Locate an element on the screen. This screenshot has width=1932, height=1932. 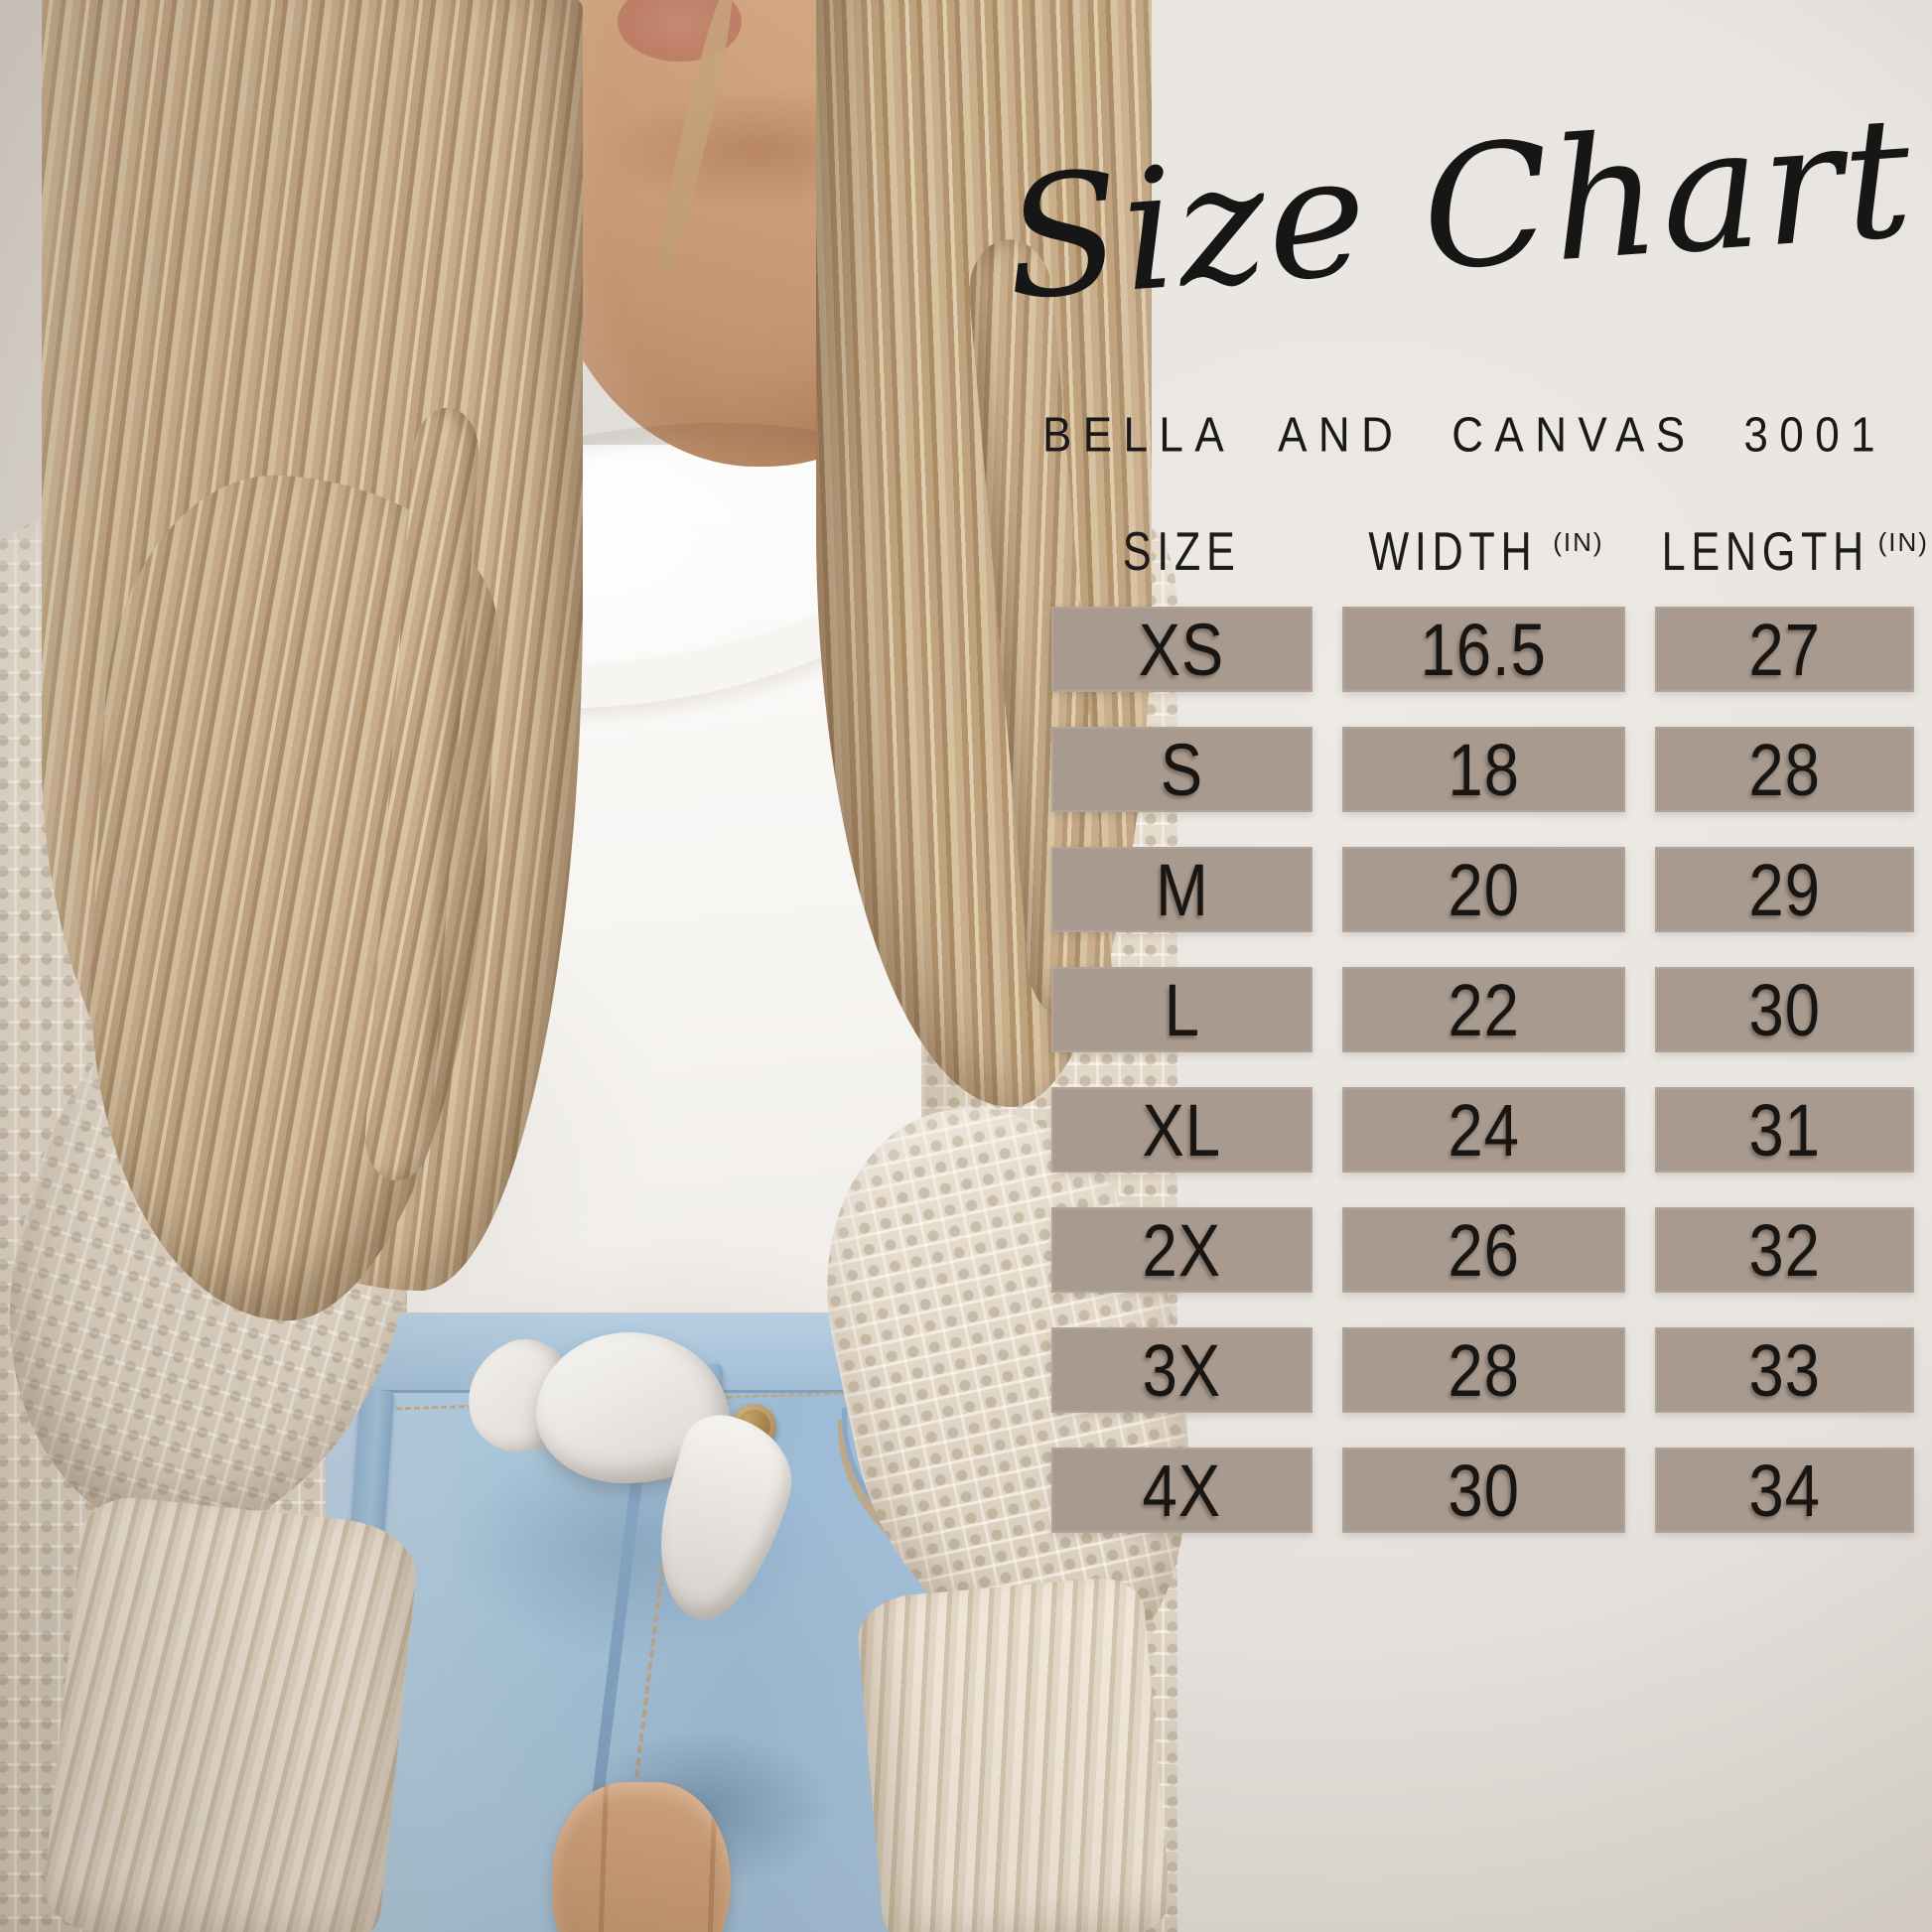
cell-length-4x: 34 is located at coordinates (1785, 1491).